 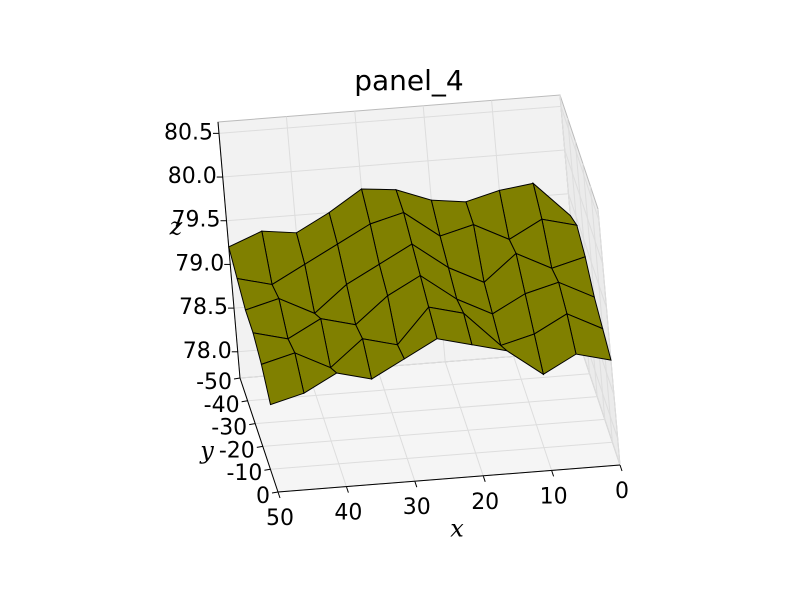 What do you see at coordinates (229, 250) in the screenshot?
I see `z-axis` at bounding box center [229, 250].